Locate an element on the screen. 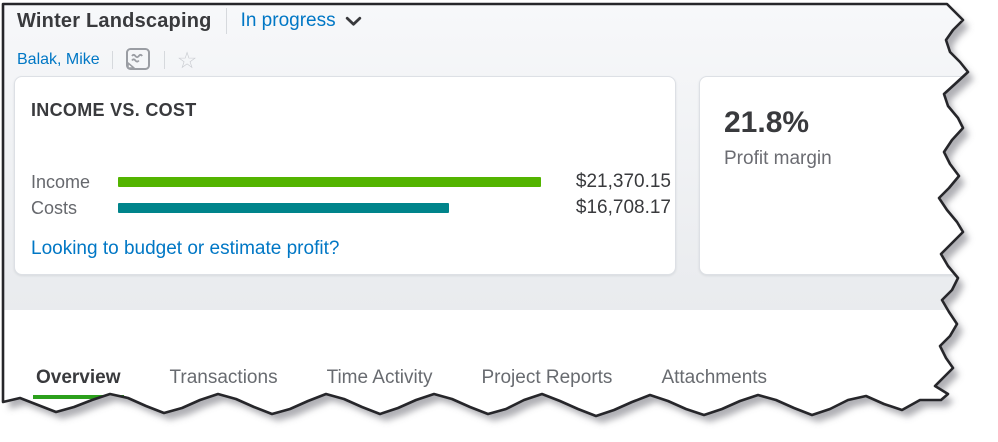 The image size is (998, 442). costs-row: Costs $16,708.17 is located at coordinates (351, 208).